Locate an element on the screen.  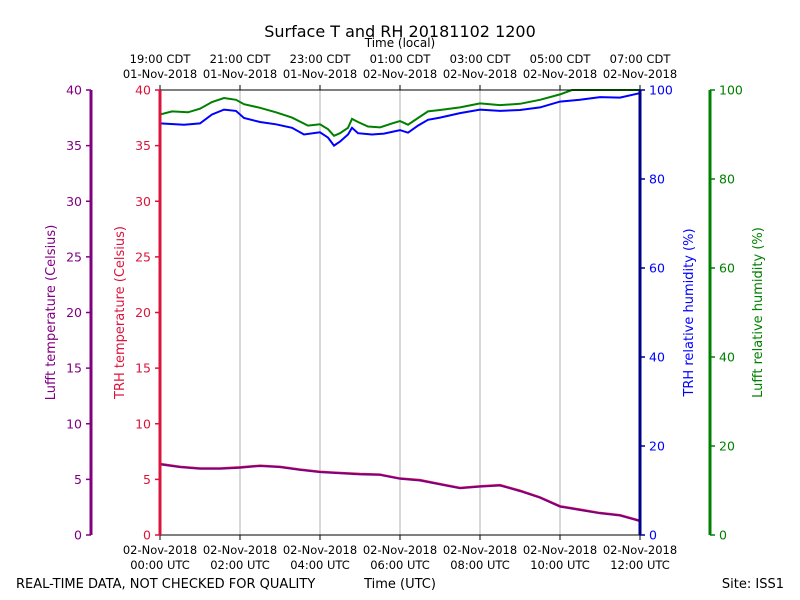
site-label: Site: ISS1 is located at coordinates (753, 584).